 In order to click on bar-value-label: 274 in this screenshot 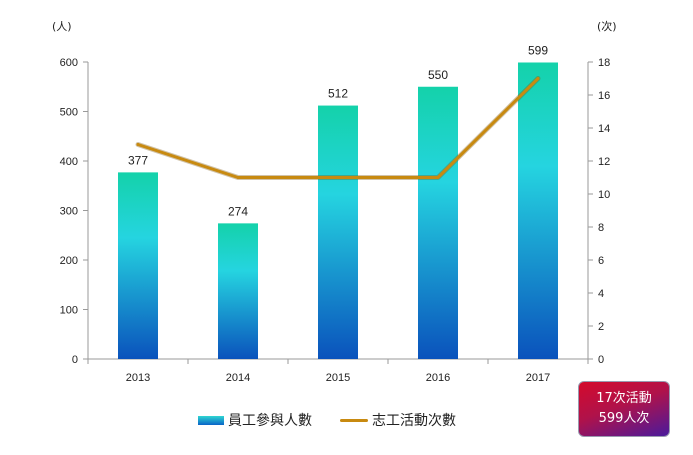, I will do `click(238, 211)`.